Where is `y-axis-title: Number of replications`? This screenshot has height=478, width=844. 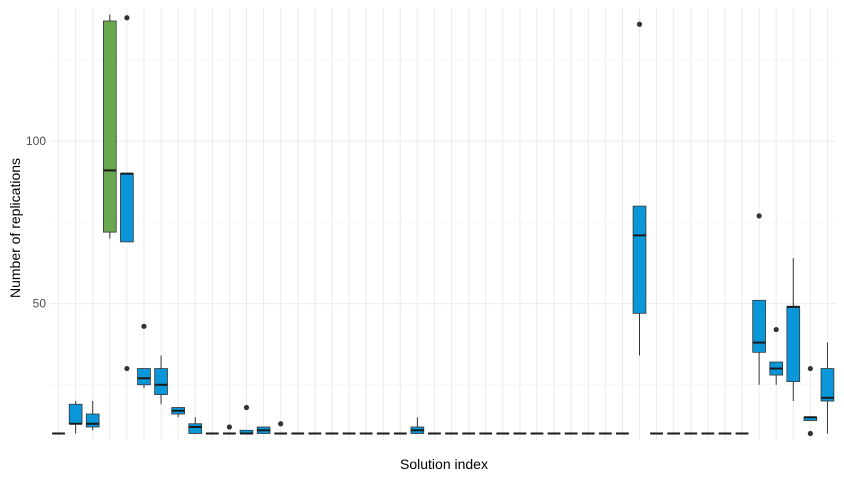 y-axis-title: Number of replications is located at coordinates (15, 228).